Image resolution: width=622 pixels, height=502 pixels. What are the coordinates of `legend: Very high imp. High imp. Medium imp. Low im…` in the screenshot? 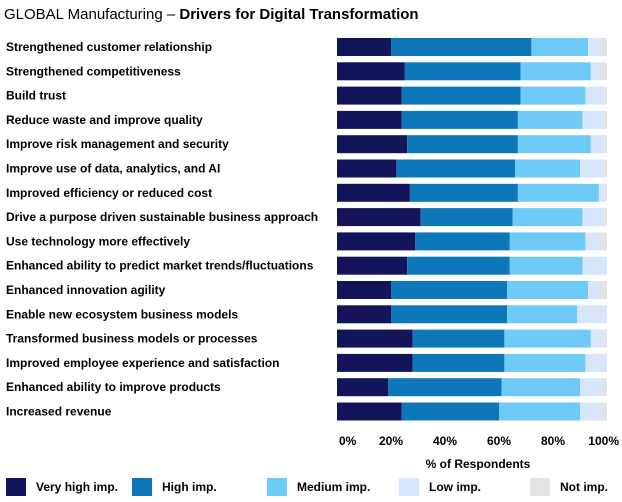 It's located at (311, 487).